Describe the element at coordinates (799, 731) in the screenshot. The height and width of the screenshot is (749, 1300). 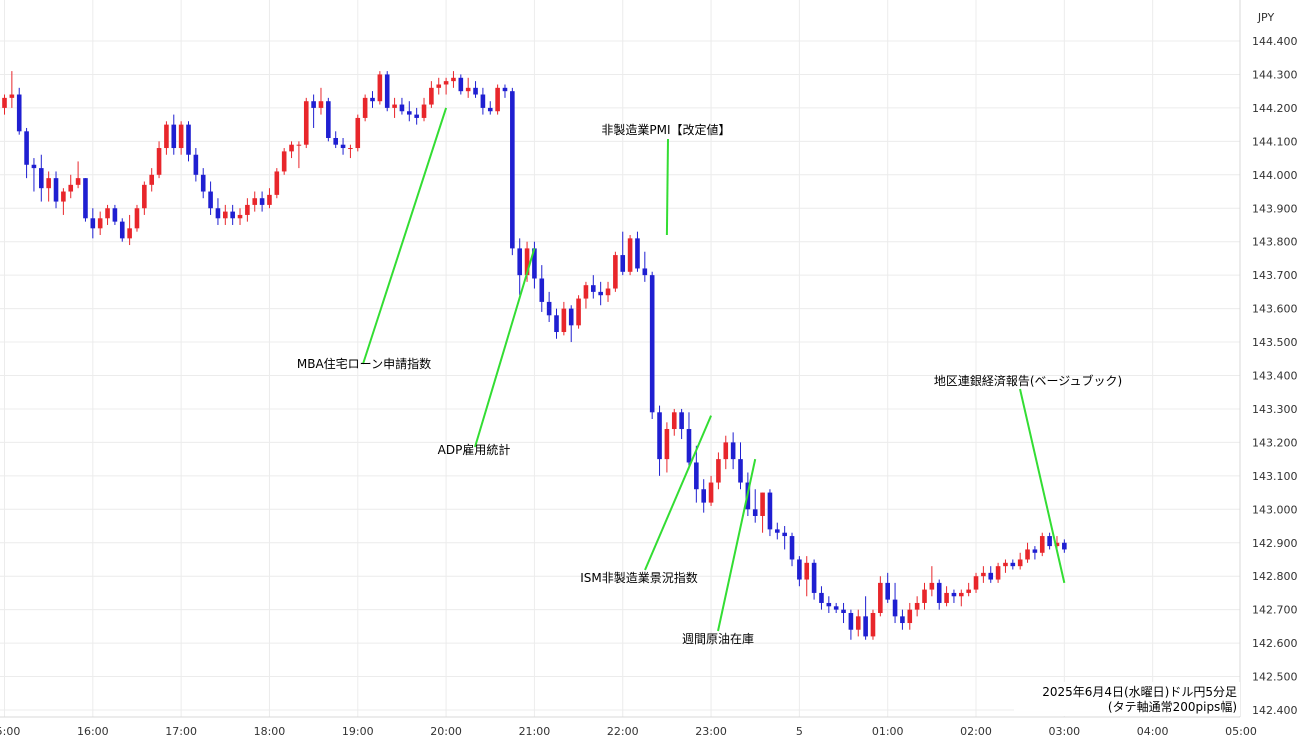
I see `x-tick-label: 5` at that location.